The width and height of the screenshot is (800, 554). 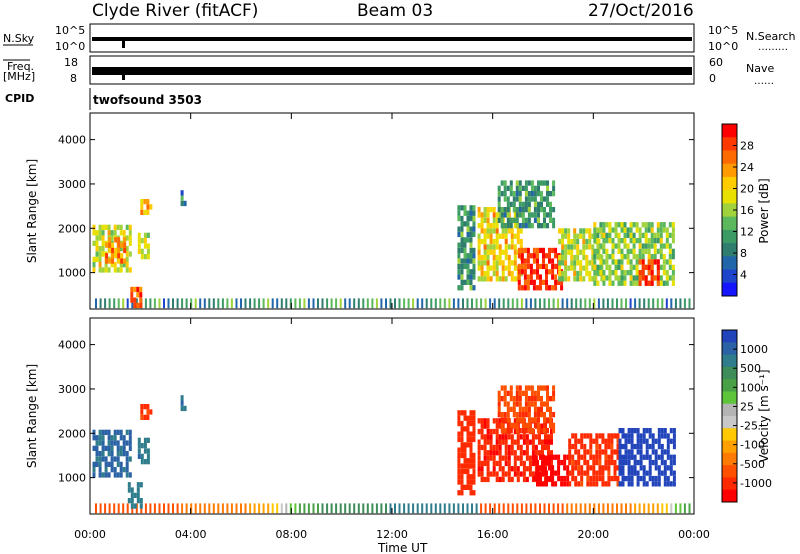 What do you see at coordinates (747, 232) in the screenshot?
I see `colorbar-tick-label: 12` at bounding box center [747, 232].